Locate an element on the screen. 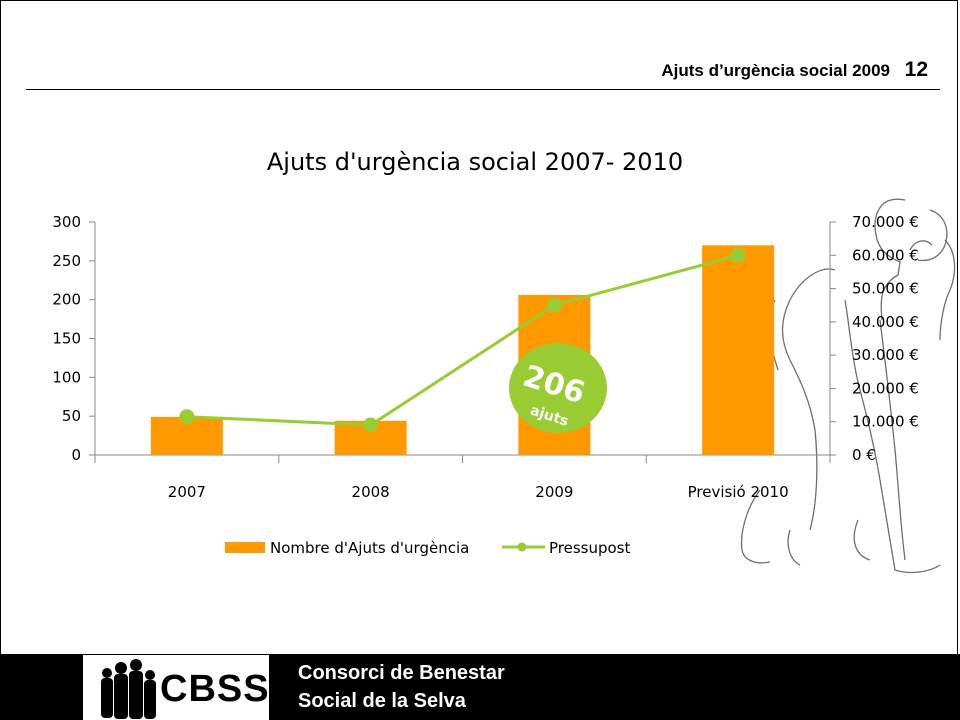  header-rule is located at coordinates (483, 89).